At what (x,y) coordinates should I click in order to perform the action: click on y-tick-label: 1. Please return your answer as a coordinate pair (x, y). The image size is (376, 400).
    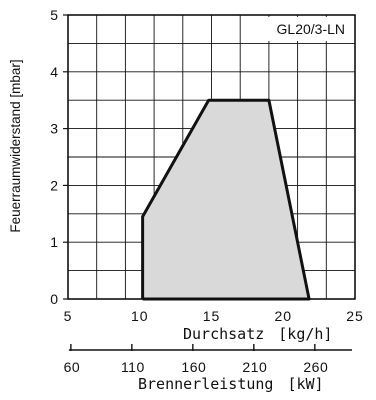
    Looking at the image, I should click on (54, 242).